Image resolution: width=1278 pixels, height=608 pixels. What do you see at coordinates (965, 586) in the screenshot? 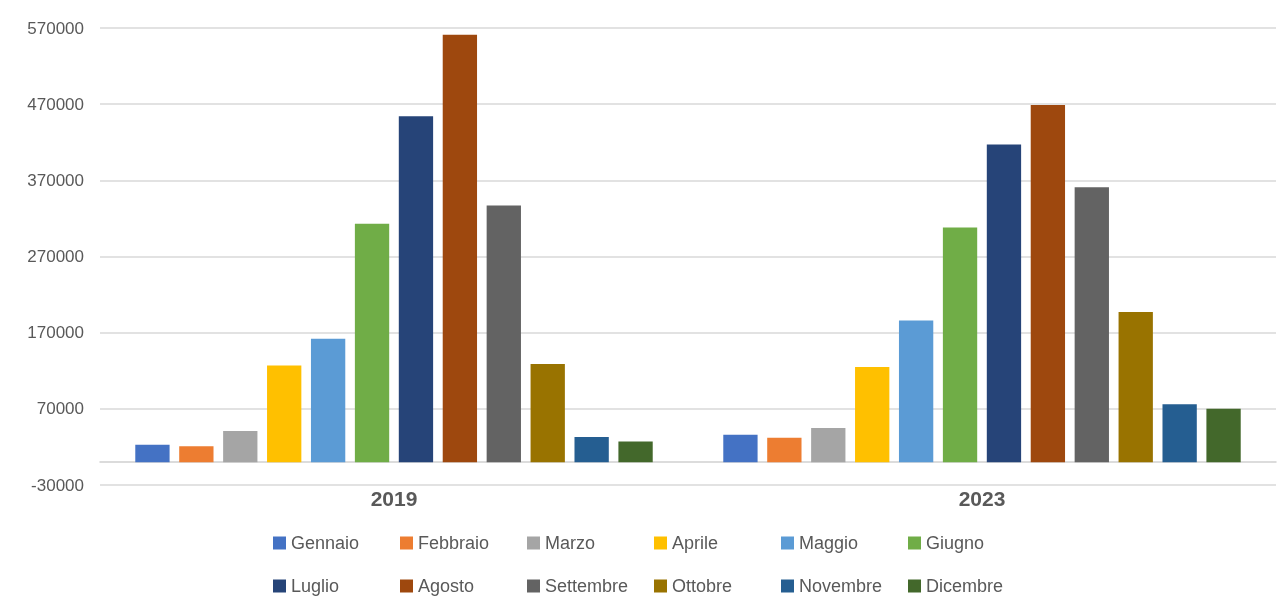
I see `legend-label: Dicembre` at bounding box center [965, 586].